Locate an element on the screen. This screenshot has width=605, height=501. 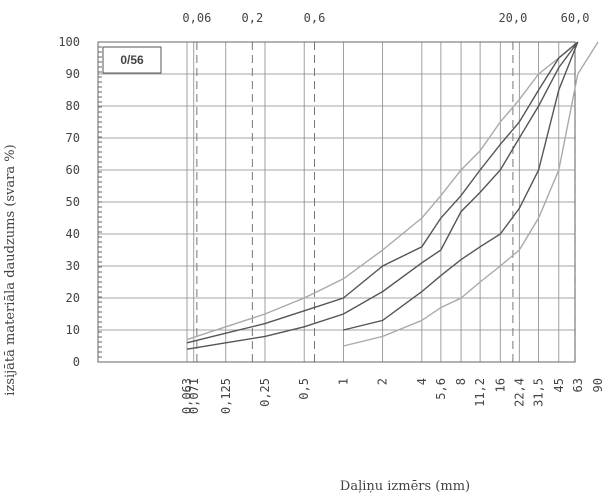
x-tick-label: 45 is located at coordinates (559, 385).